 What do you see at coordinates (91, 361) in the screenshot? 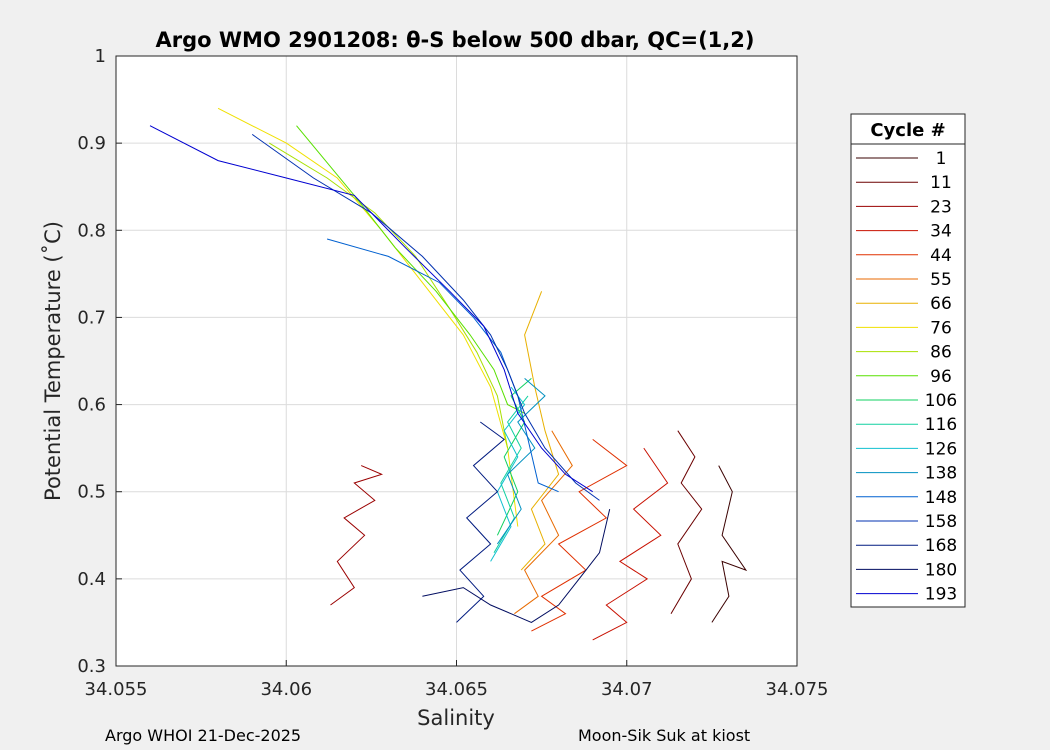
I see `y-tick-labels: 0.3 0.4 0.5 0.6 0.7 0.8 0.9 1` at bounding box center [91, 361].